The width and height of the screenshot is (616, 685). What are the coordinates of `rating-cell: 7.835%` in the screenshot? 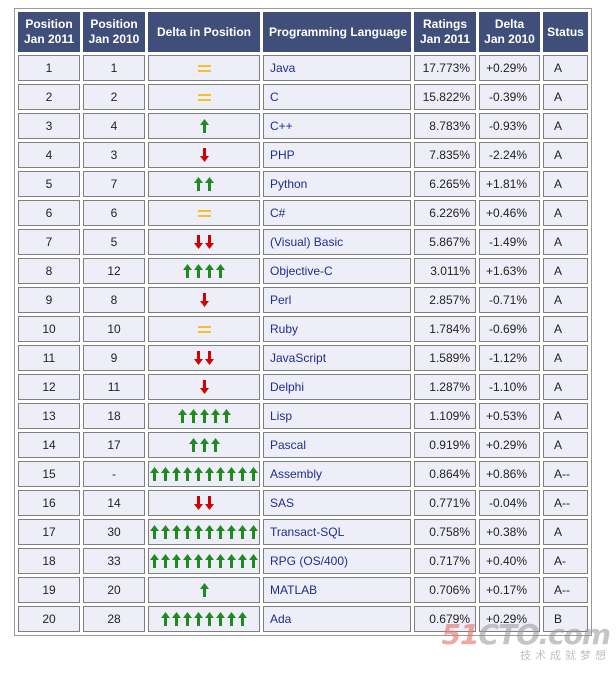 It's located at (445, 155).